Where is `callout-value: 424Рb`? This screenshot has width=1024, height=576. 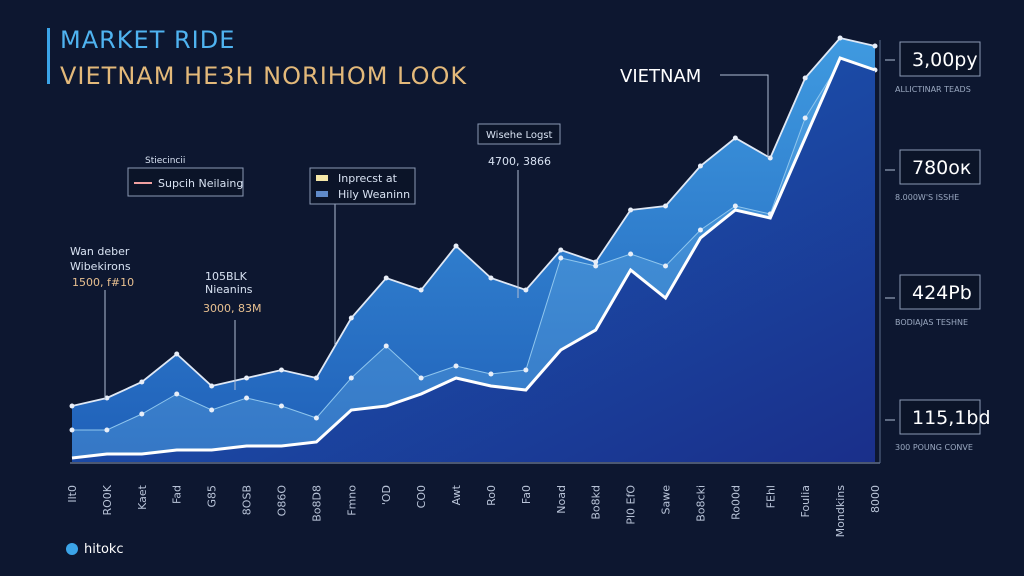 callout-value: 424Рb is located at coordinates (942, 293).